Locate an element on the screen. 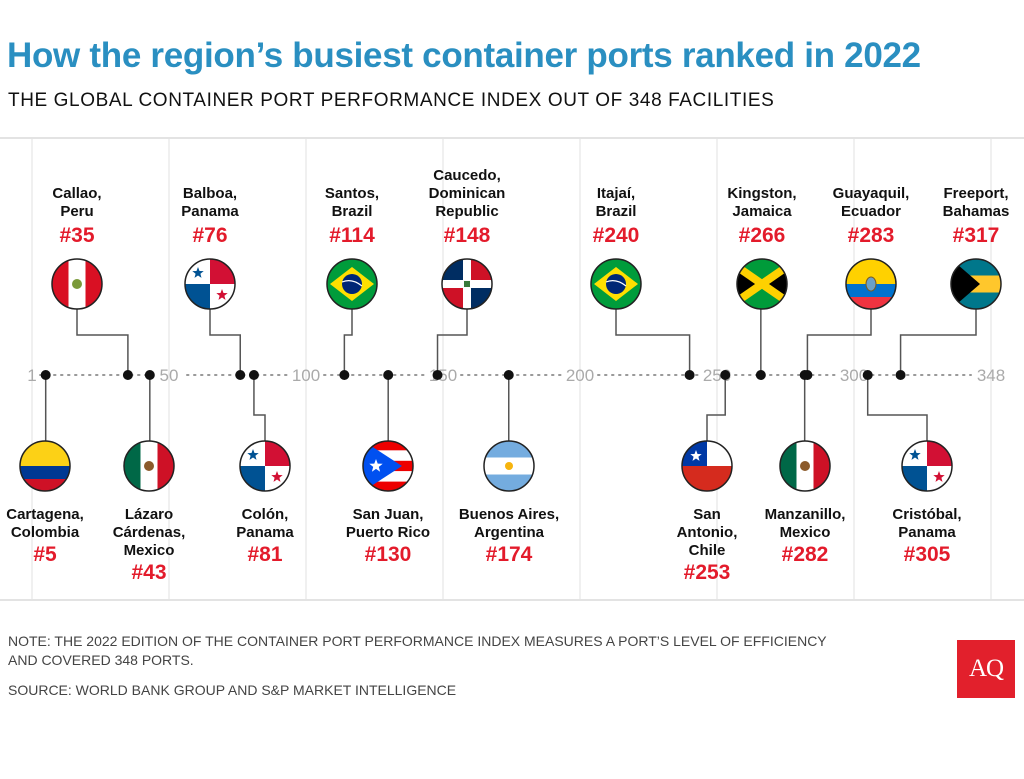  port-name: Colón, is located at coordinates (265, 514).